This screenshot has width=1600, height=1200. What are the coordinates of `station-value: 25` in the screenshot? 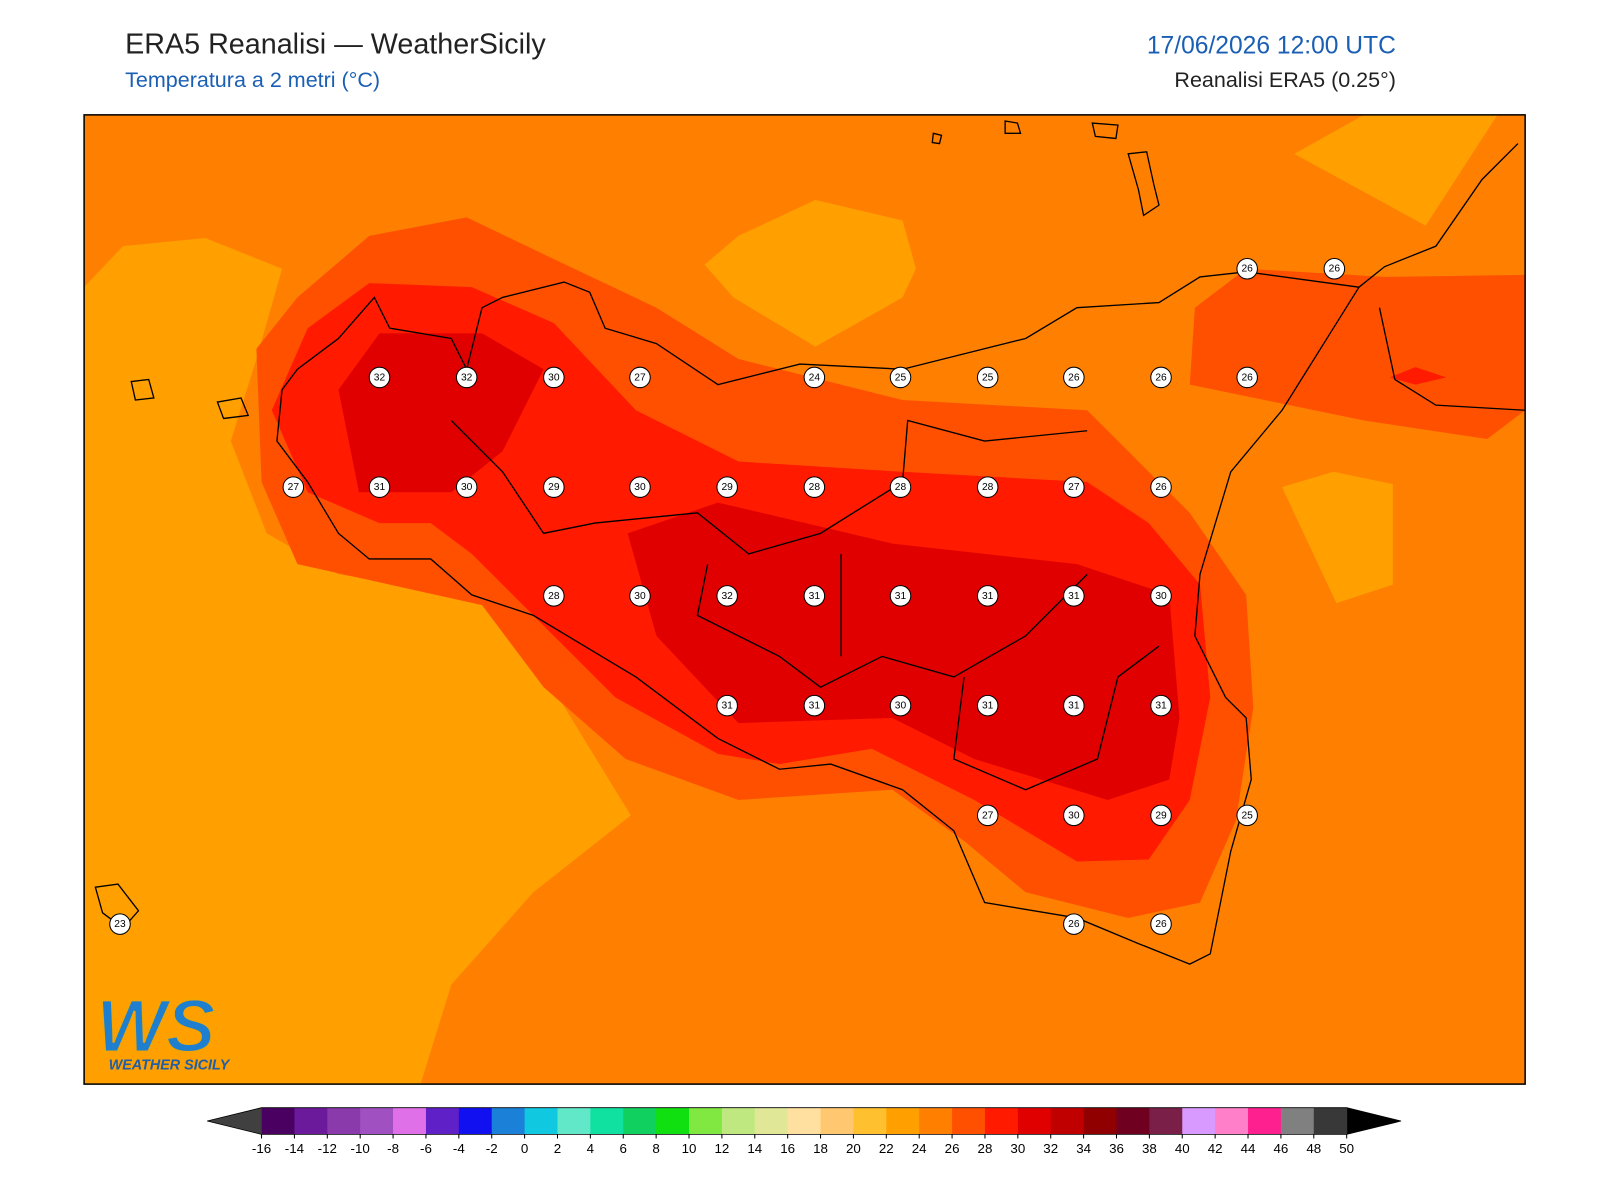 It's located at (901, 377).